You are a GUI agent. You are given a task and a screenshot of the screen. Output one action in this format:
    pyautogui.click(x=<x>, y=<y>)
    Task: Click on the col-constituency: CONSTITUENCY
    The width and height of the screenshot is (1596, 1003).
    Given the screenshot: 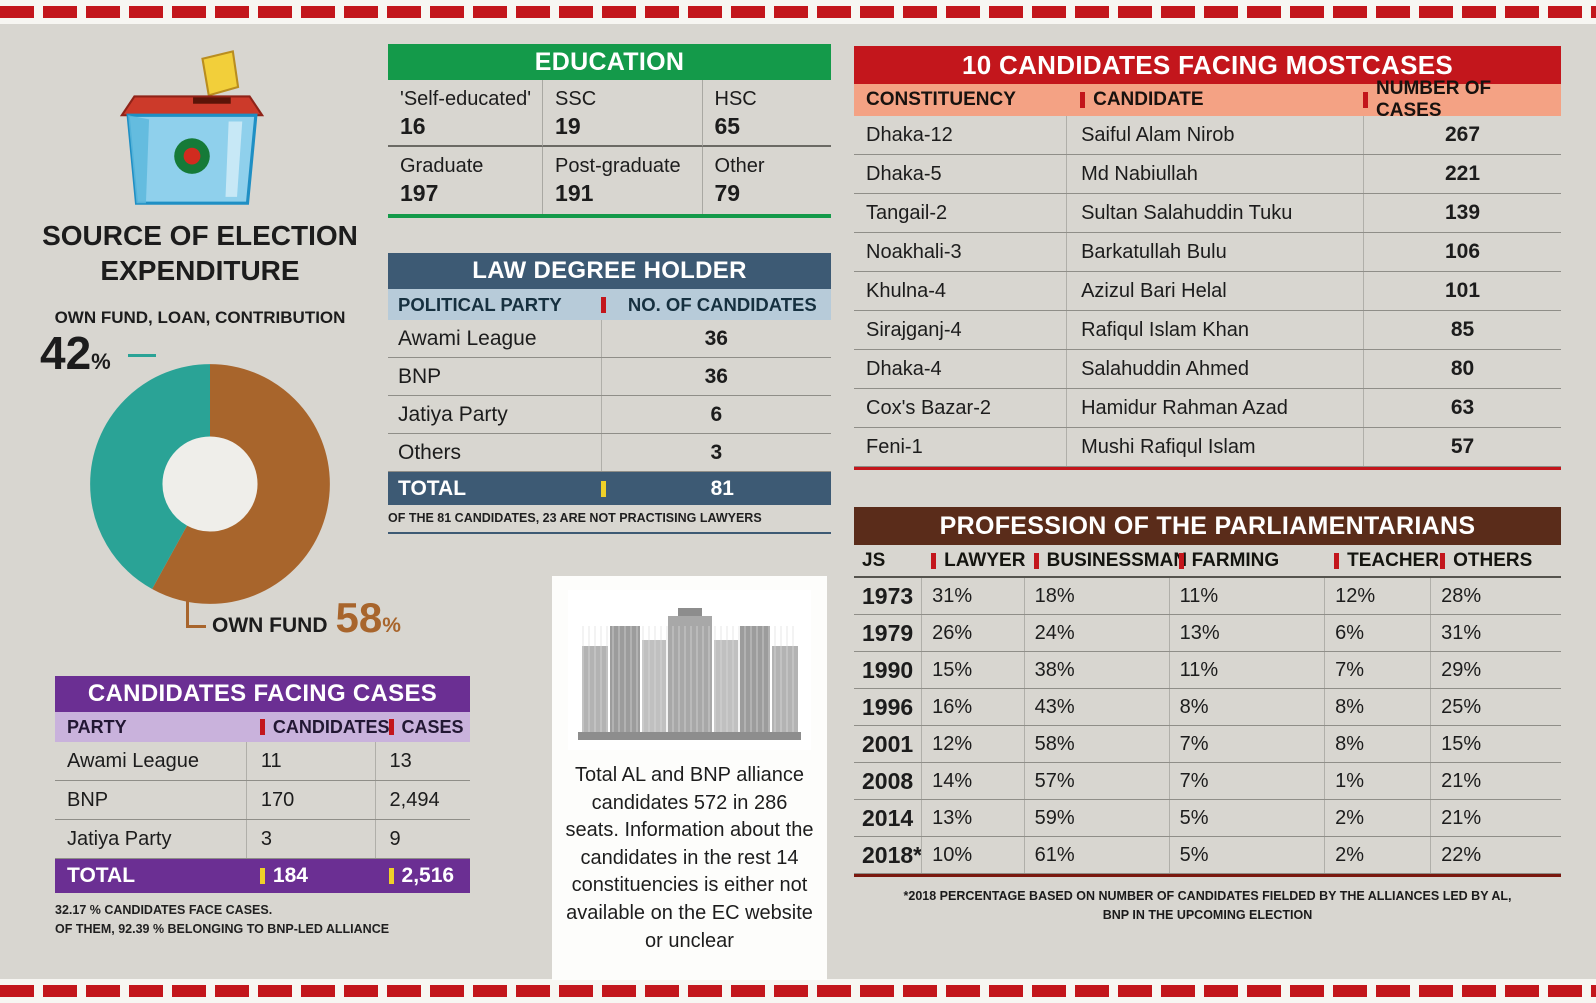 What is the action you would take?
    pyautogui.click(x=941, y=99)
    